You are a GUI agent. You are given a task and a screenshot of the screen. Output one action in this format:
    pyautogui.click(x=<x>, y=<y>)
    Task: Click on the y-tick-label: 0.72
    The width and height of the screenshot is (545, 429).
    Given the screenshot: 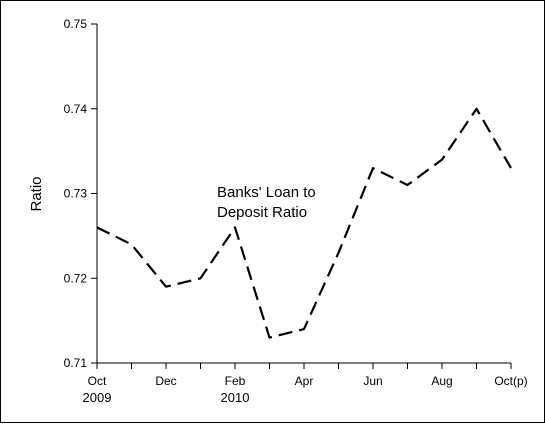 What is the action you would take?
    pyautogui.click(x=76, y=278)
    